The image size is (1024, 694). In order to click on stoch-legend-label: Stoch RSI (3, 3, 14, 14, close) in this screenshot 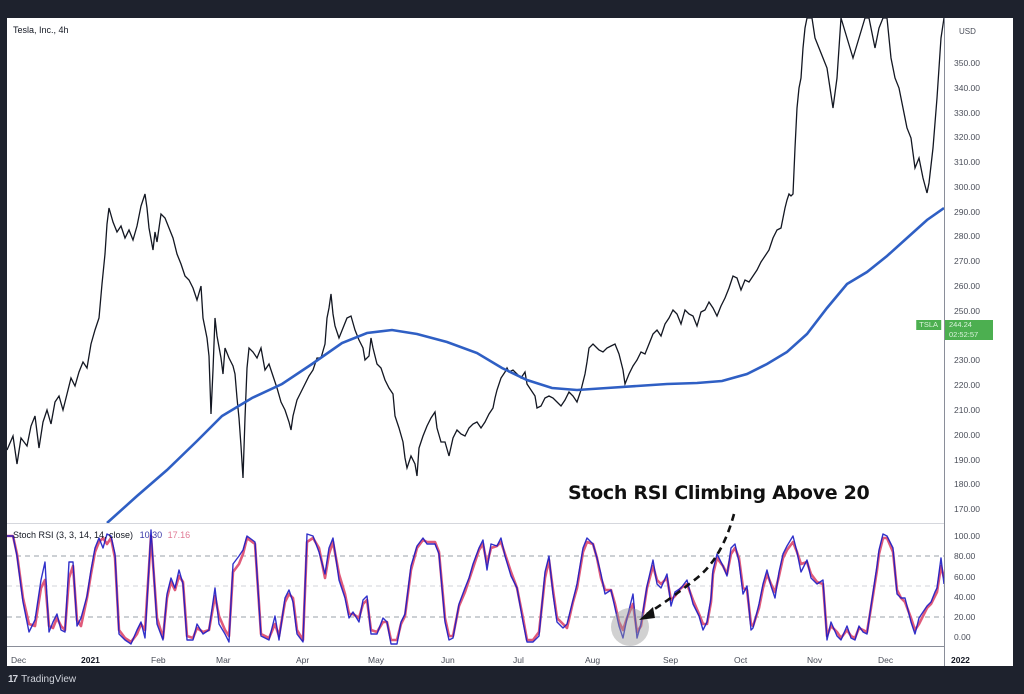, I will do `click(73, 535)`.